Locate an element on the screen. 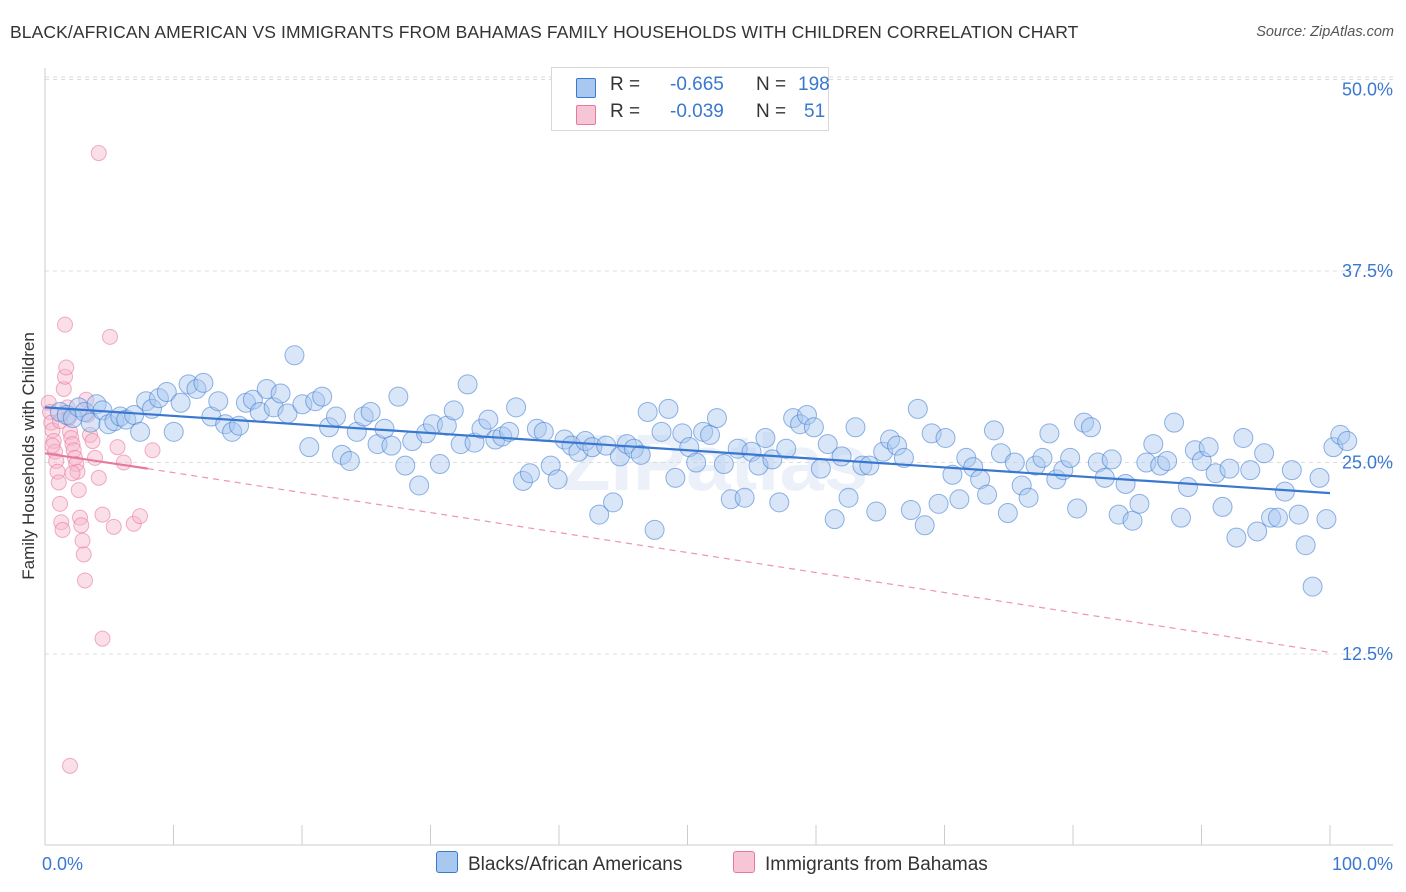 Image resolution: width=1406 pixels, height=892 pixels. bottom-legend-label: Immigrants from Bahamas is located at coordinates (876, 864).